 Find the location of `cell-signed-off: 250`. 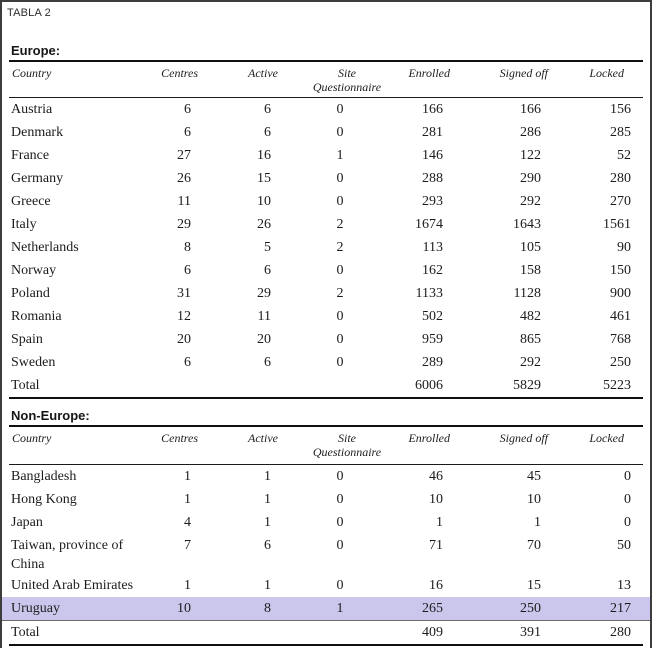

cell-signed-off: 250 is located at coordinates (530, 608).